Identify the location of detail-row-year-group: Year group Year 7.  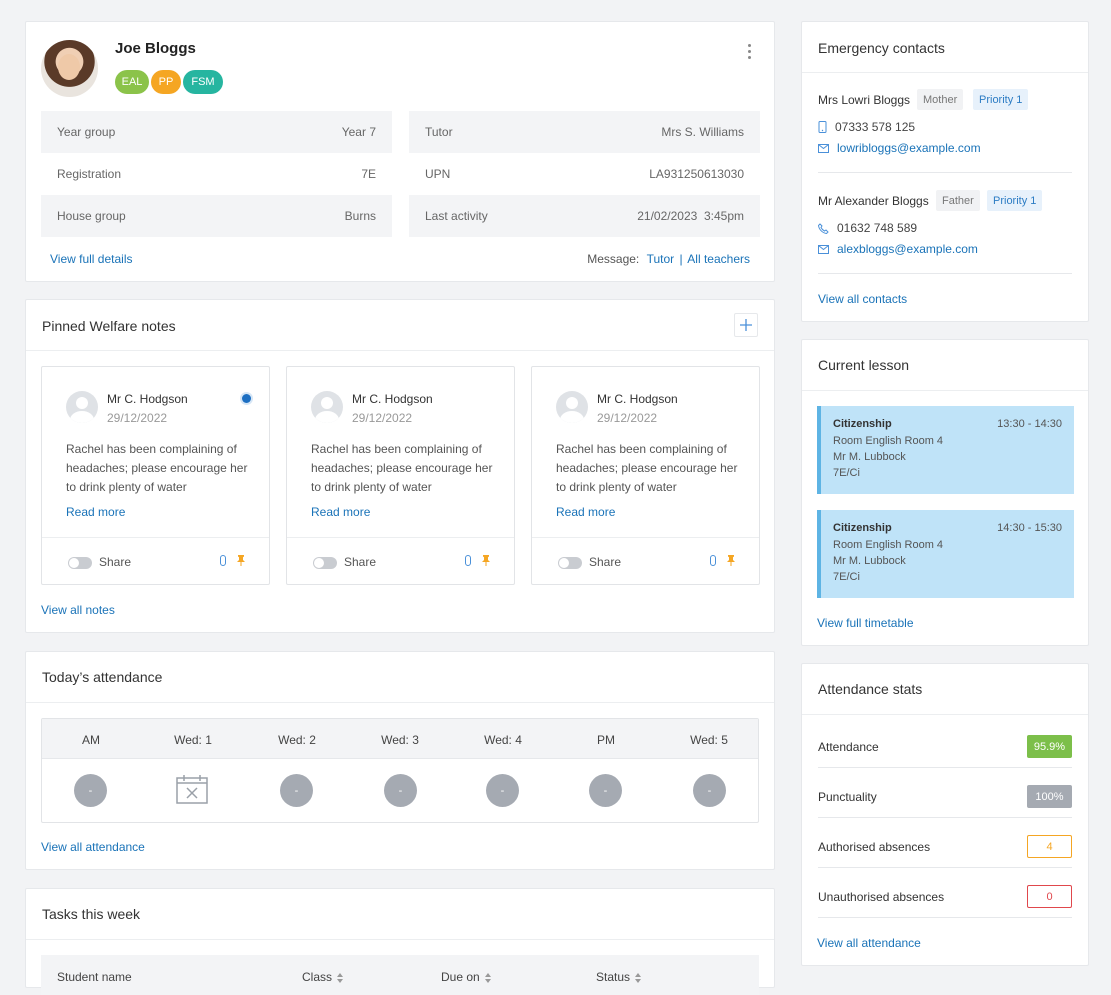
(216, 132).